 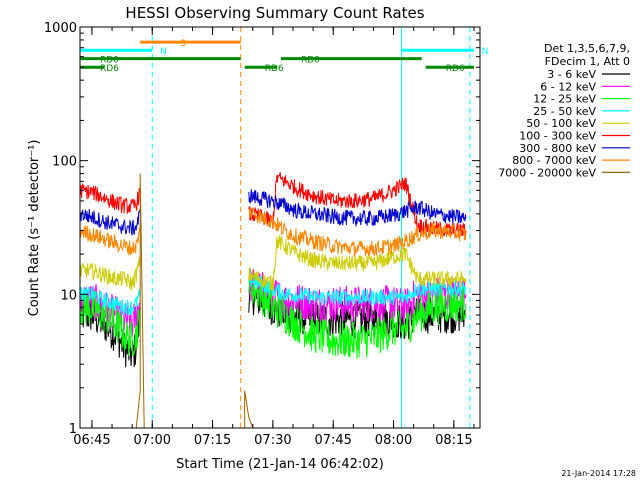 What do you see at coordinates (73, 429) in the screenshot?
I see `y-tick-label-0: 1` at bounding box center [73, 429].